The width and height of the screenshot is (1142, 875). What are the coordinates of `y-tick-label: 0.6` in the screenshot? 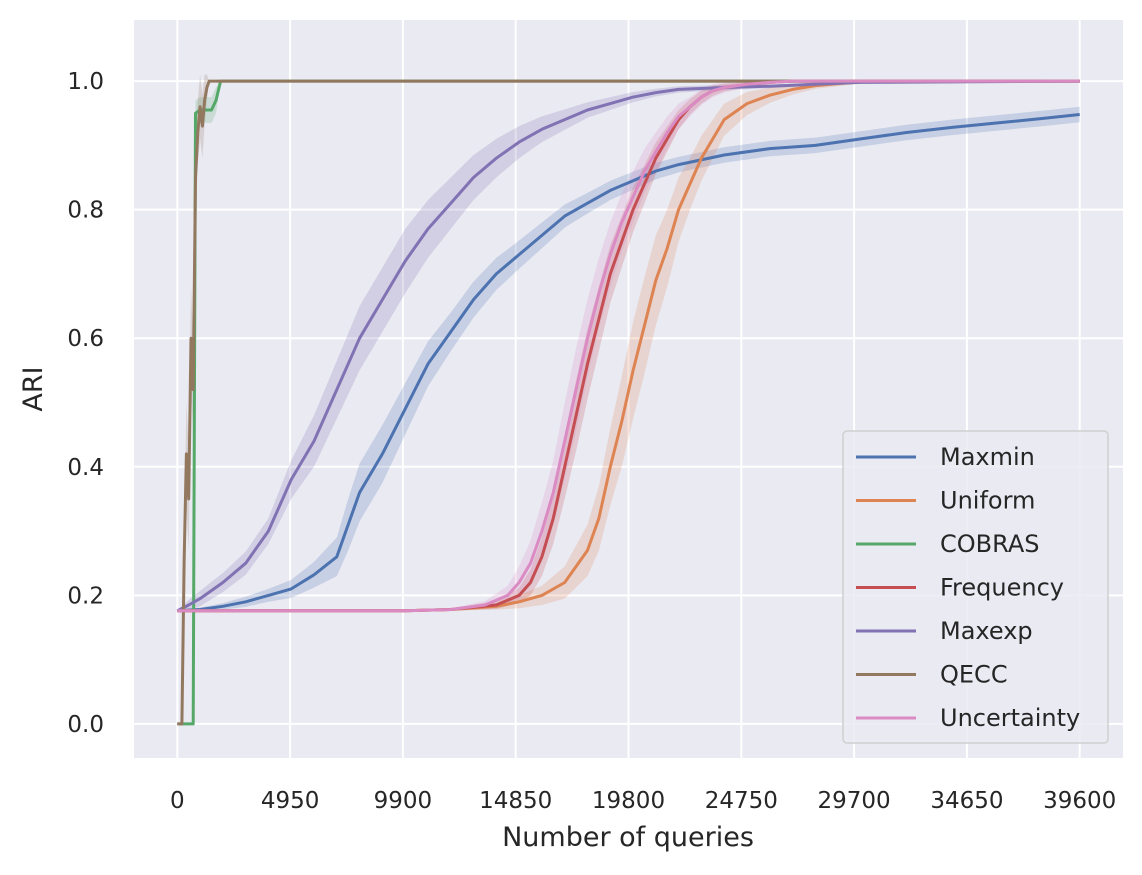 It's located at (85, 339).